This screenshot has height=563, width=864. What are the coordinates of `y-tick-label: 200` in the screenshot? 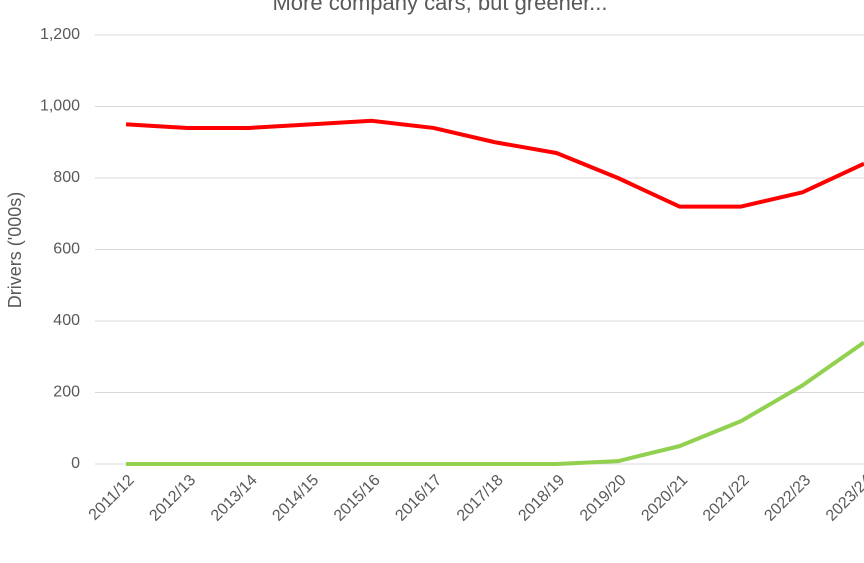 It's located at (66, 392).